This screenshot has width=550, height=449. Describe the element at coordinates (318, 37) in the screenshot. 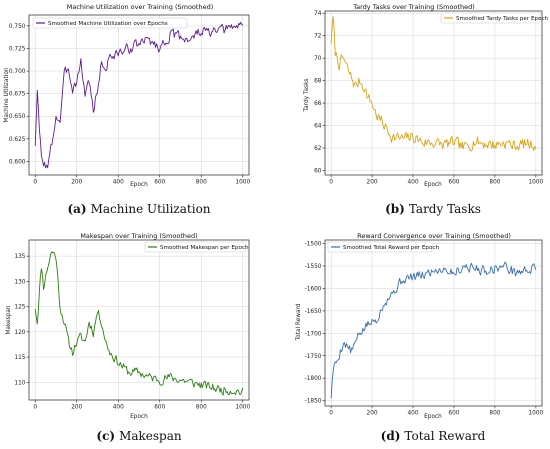

I see `y-tick-label: 72` at that location.